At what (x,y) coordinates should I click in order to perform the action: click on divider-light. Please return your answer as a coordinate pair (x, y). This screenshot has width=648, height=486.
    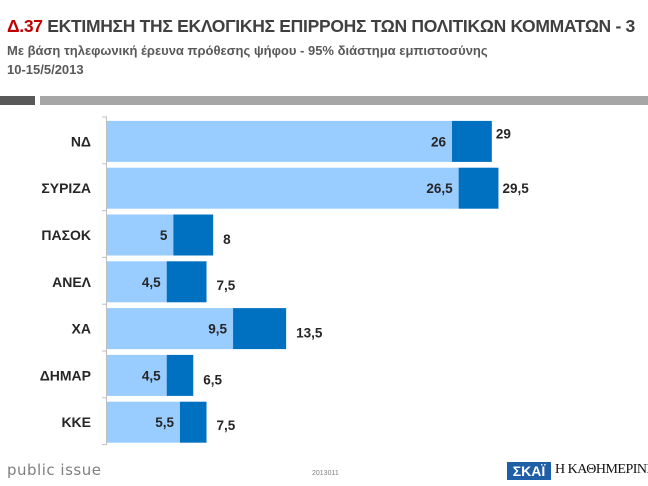
    Looking at the image, I should click on (344, 100).